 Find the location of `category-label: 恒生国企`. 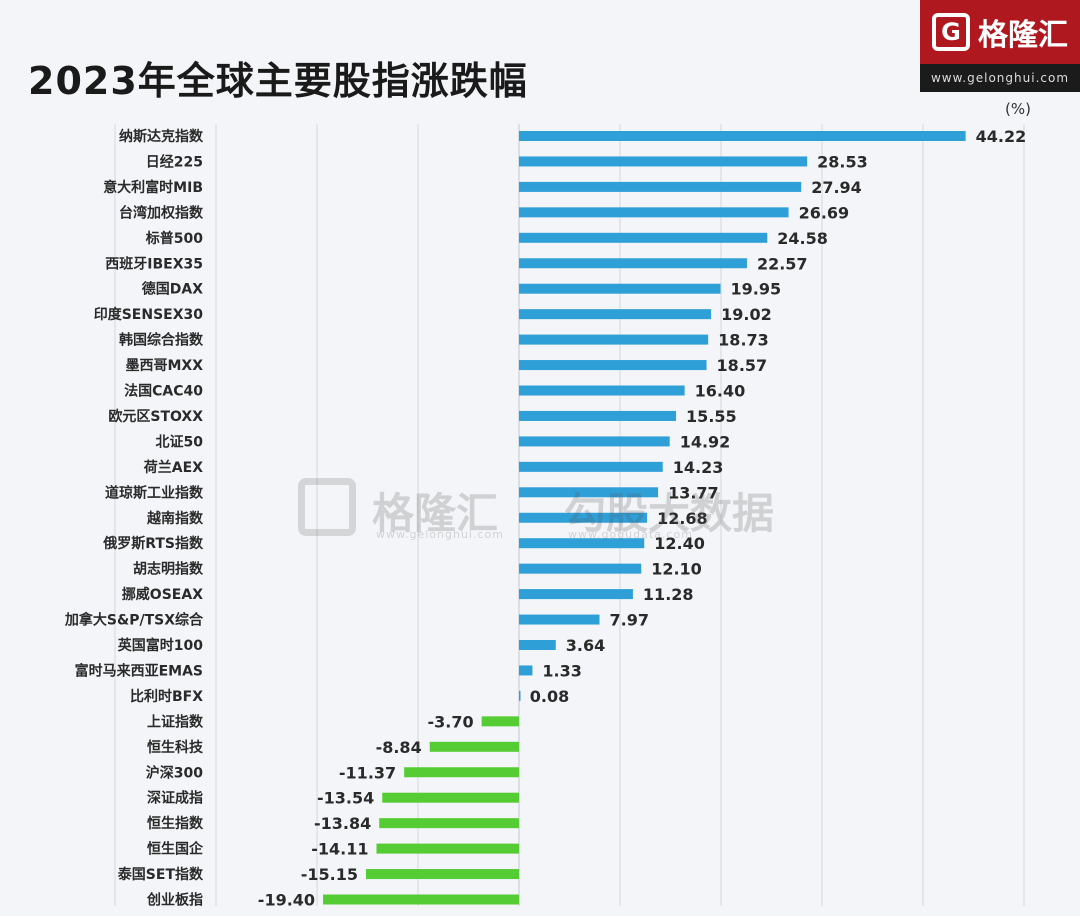

category-label: 恒生国企 is located at coordinates (175, 849).